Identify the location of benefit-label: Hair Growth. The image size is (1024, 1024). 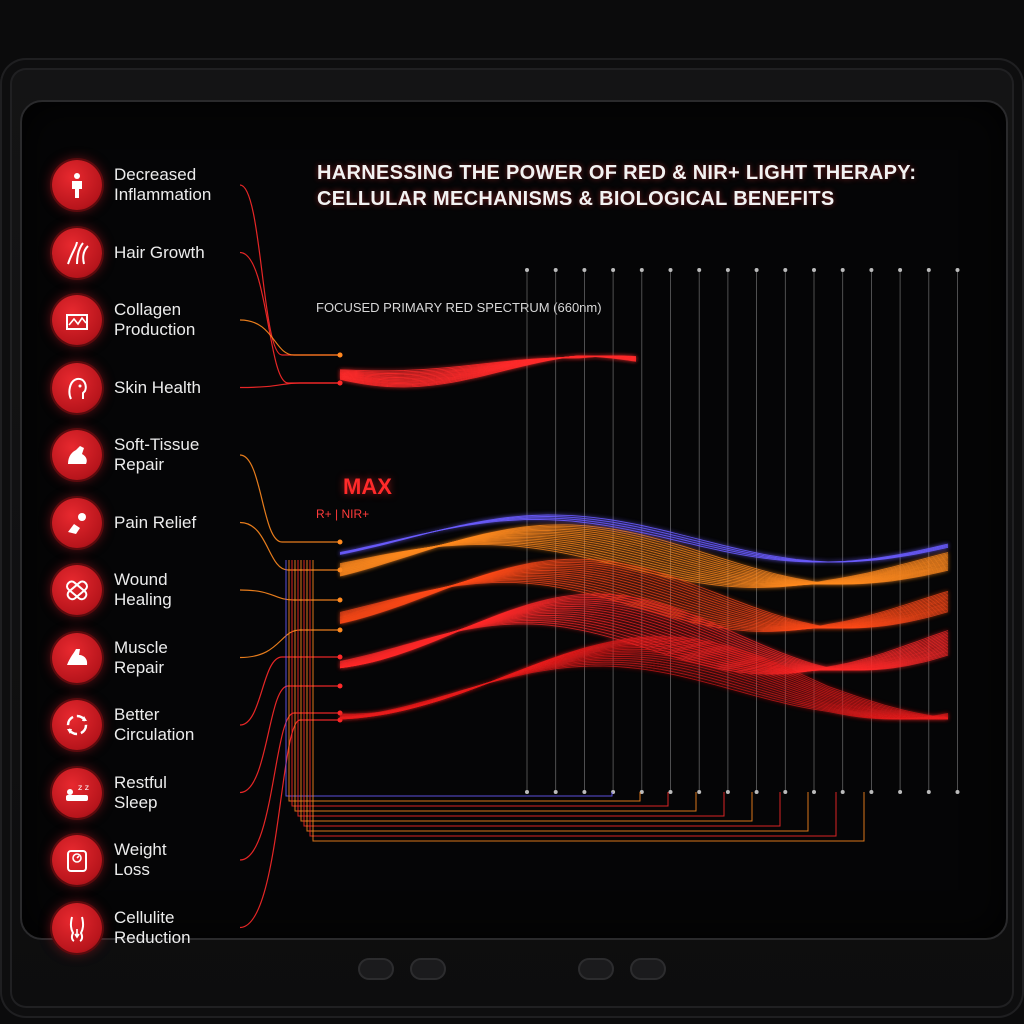
(159, 252).